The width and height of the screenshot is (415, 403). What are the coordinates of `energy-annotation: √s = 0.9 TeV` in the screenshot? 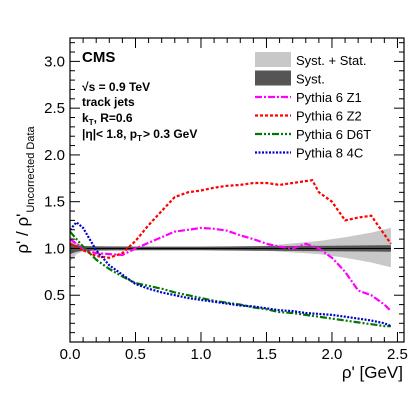 It's located at (116, 87).